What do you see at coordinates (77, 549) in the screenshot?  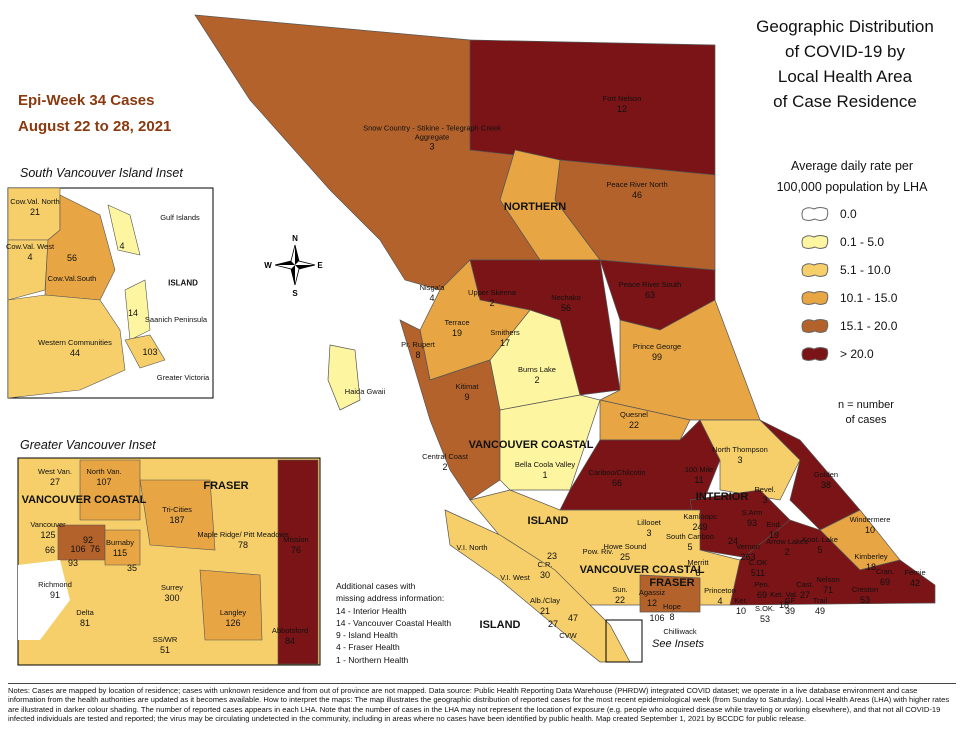 I see `area-label: 106` at bounding box center [77, 549].